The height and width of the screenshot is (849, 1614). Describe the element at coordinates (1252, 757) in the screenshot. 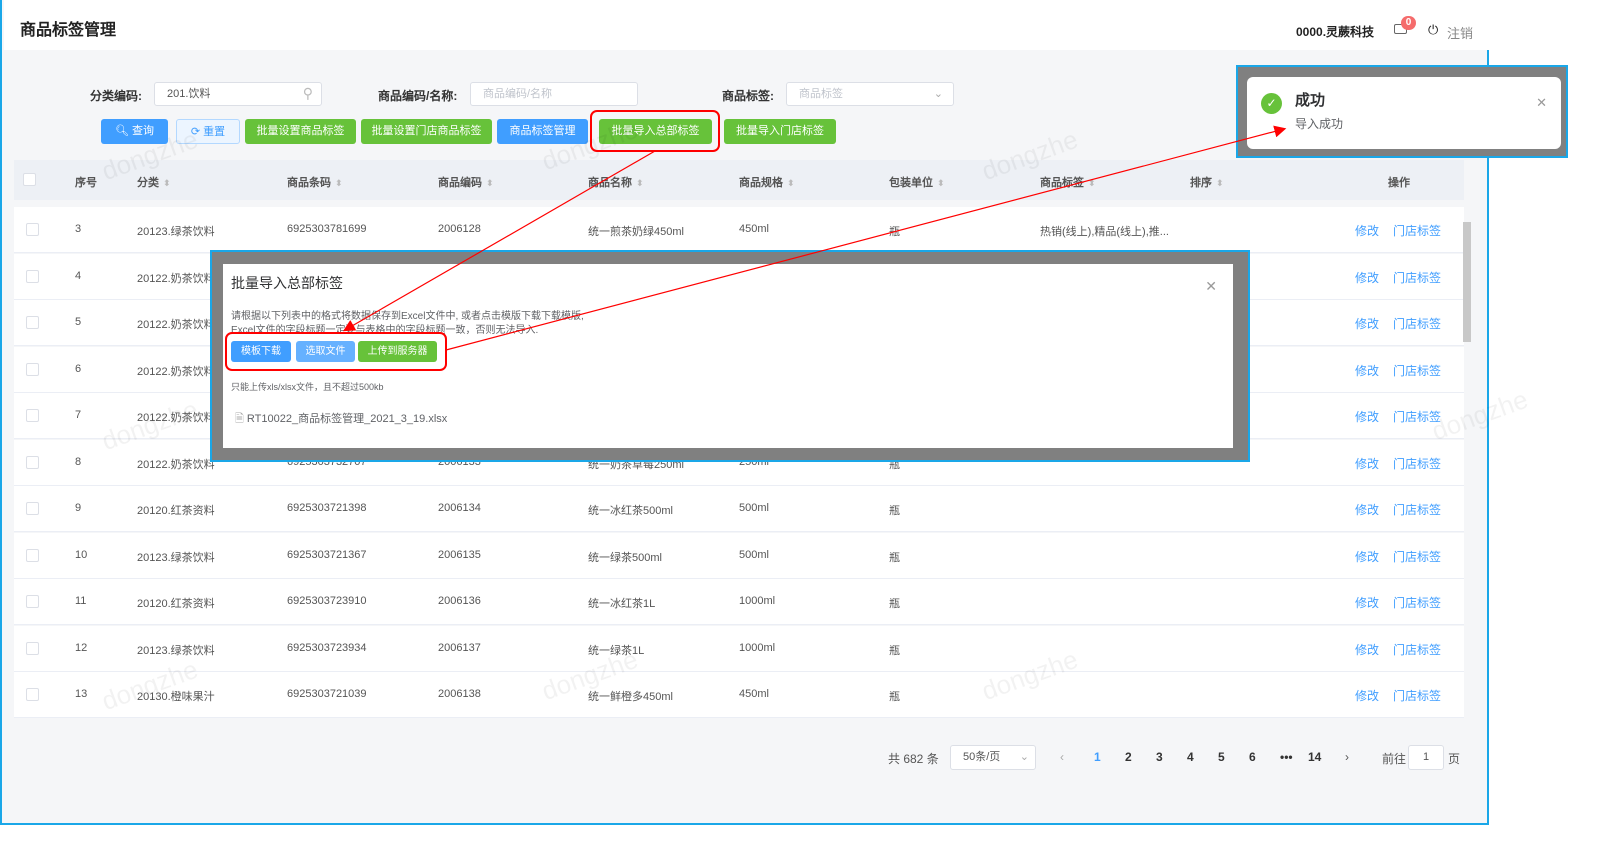

I see `page-number: 6` at that location.